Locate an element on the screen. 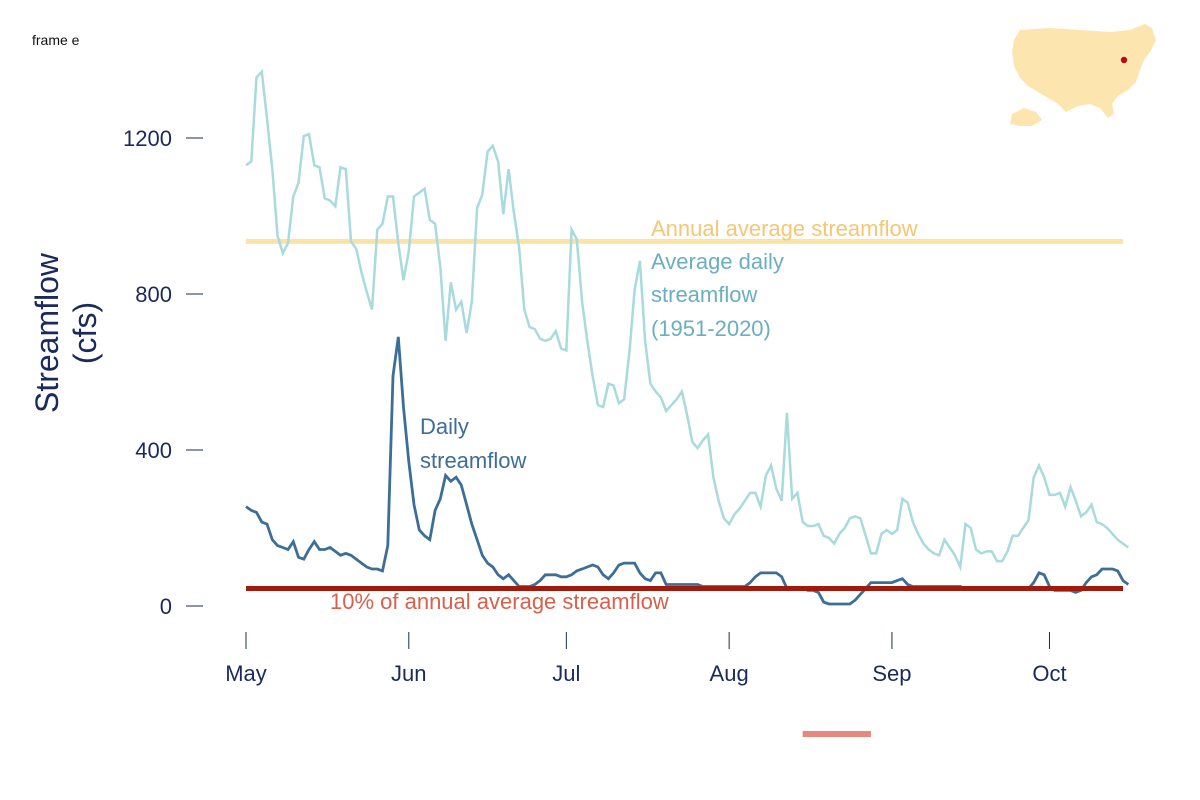 This screenshot has width=1200, height=800. us-map-inset is located at coordinates (1083, 75).